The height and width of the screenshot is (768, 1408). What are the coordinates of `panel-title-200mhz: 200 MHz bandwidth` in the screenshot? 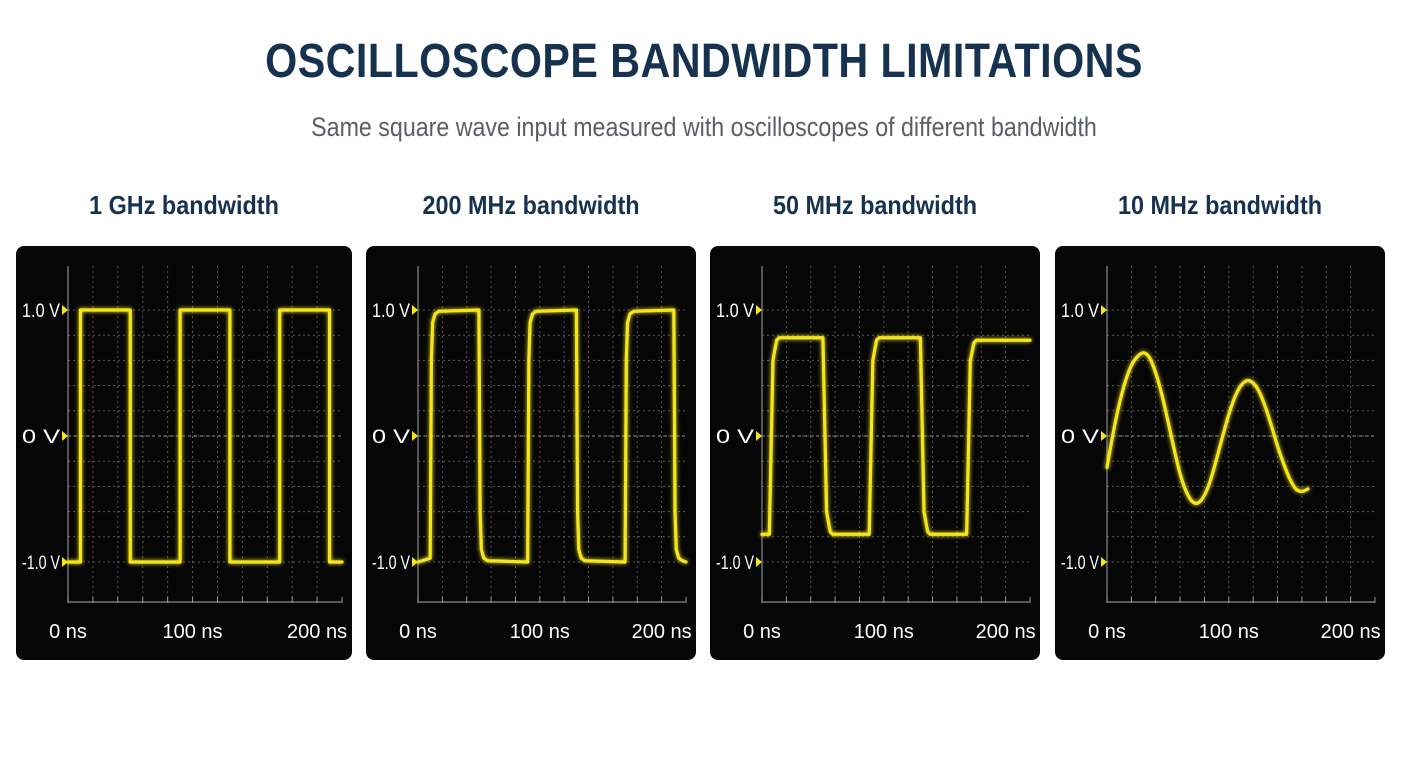 It's located at (531, 205).